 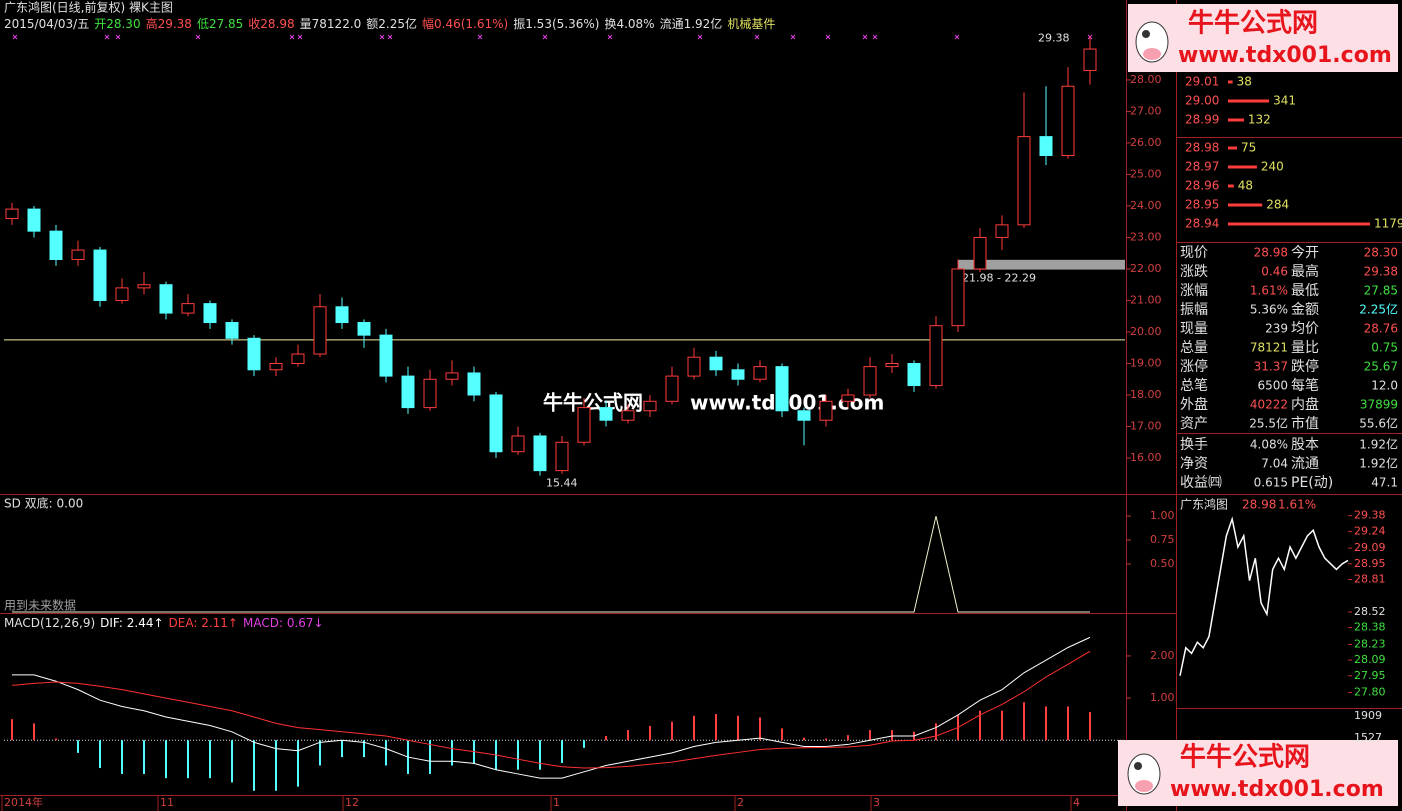 I want to click on book-price: 28.97, so click(x=1202, y=167).